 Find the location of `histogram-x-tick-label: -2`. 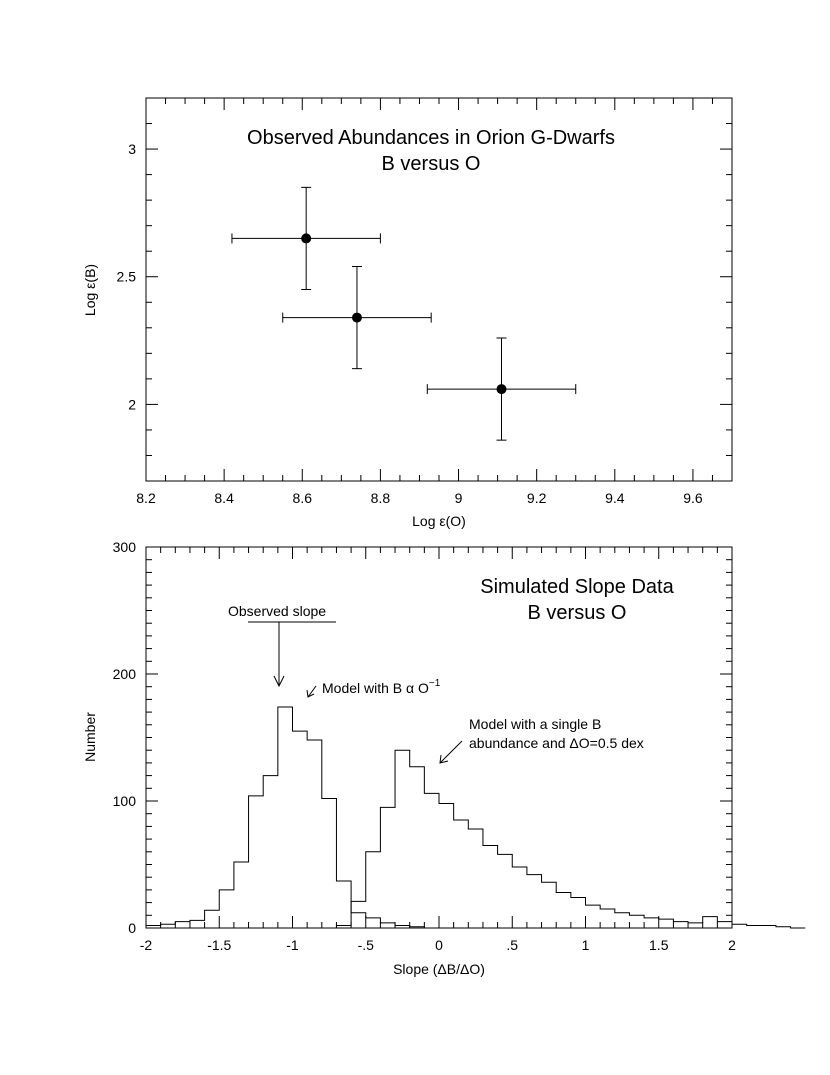

histogram-x-tick-label: -2 is located at coordinates (146, 945).